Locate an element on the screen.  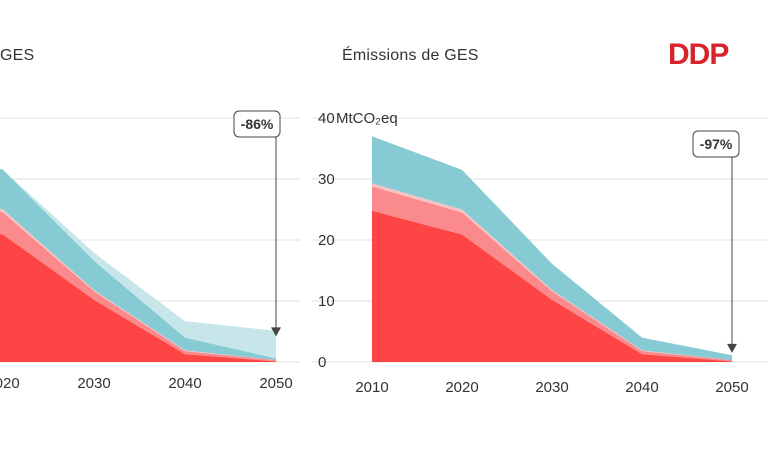
x-tick-label-2010: 2010 is located at coordinates (371, 387).